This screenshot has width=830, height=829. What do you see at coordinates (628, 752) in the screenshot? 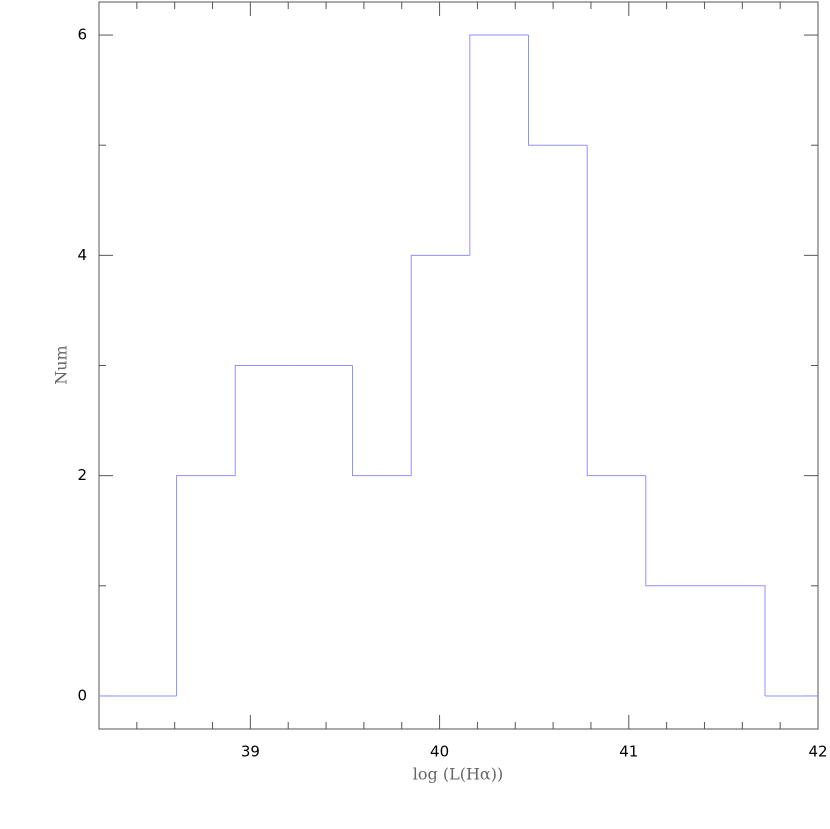
I see `x-tick-label: 41` at bounding box center [628, 752].